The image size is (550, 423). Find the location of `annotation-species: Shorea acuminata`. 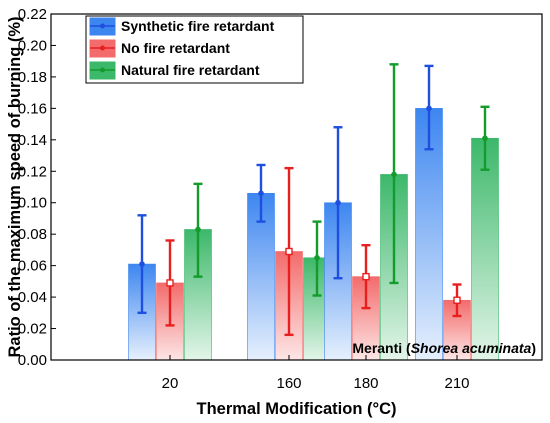

annotation-species: Shorea acuminata is located at coordinates (471, 348).